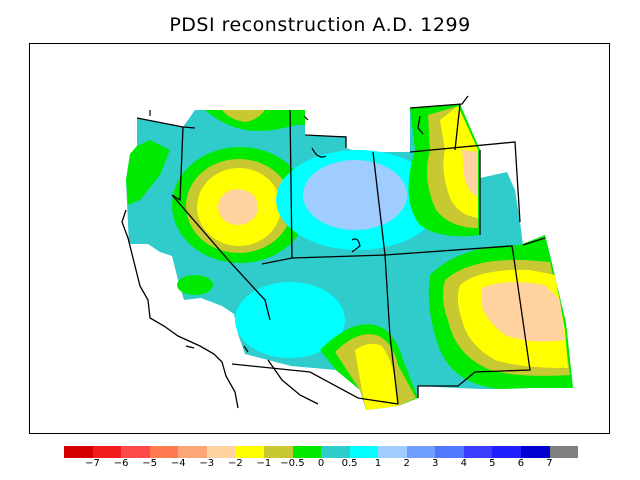  I want to click on legend-tick-label: 4, so click(463, 463).